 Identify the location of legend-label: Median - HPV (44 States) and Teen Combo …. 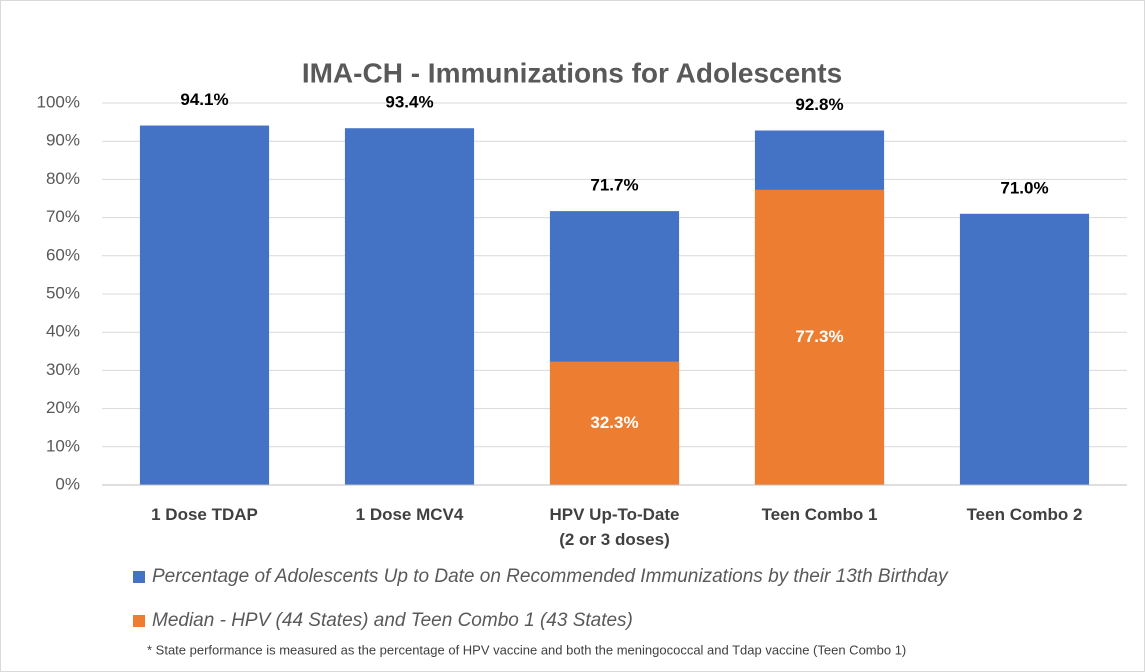
(392, 620).